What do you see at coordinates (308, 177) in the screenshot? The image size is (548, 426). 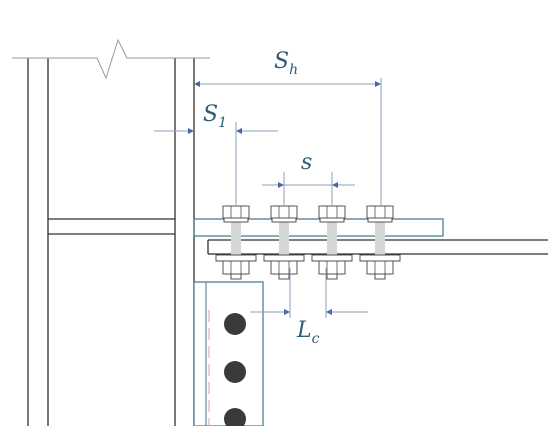 I see `dimension-s: s` at bounding box center [308, 177].